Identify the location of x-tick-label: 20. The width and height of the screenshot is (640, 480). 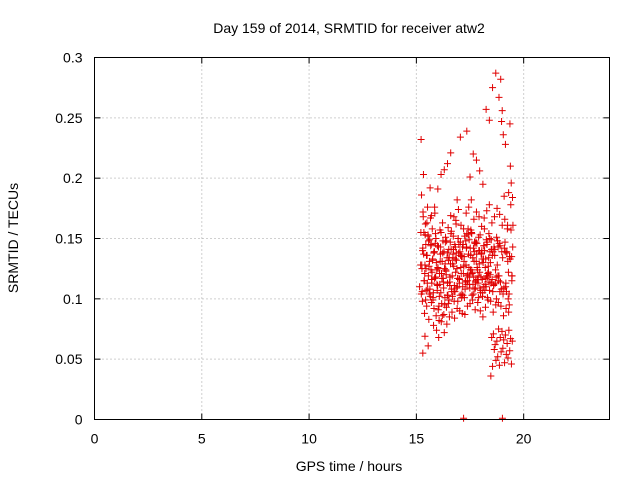
(524, 439).